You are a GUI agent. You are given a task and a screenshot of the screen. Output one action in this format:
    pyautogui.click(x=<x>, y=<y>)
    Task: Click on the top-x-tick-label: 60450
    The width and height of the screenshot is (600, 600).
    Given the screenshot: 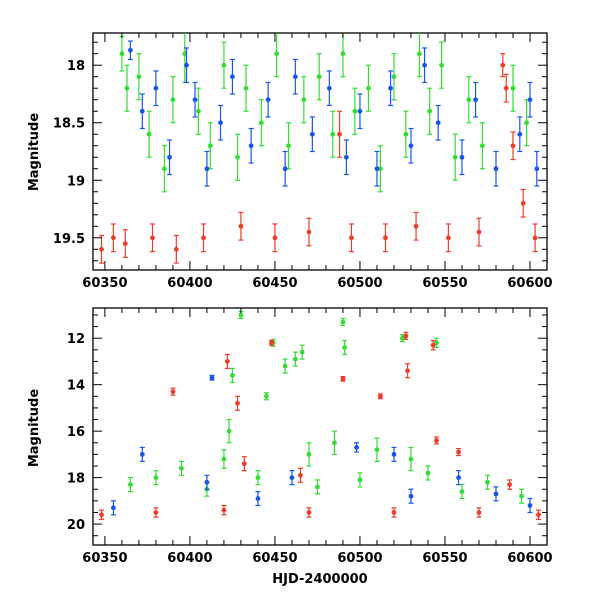 What is the action you would take?
    pyautogui.click(x=274, y=283)
    